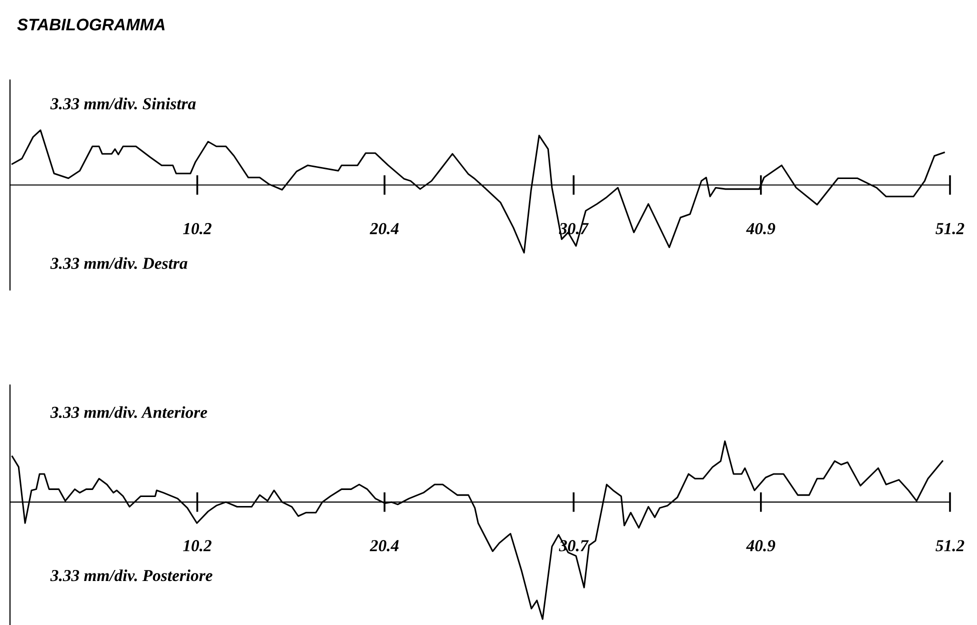  Describe the element at coordinates (123, 104) in the screenshot. I see `text: 3.33 mm/div. Sinistra` at that location.